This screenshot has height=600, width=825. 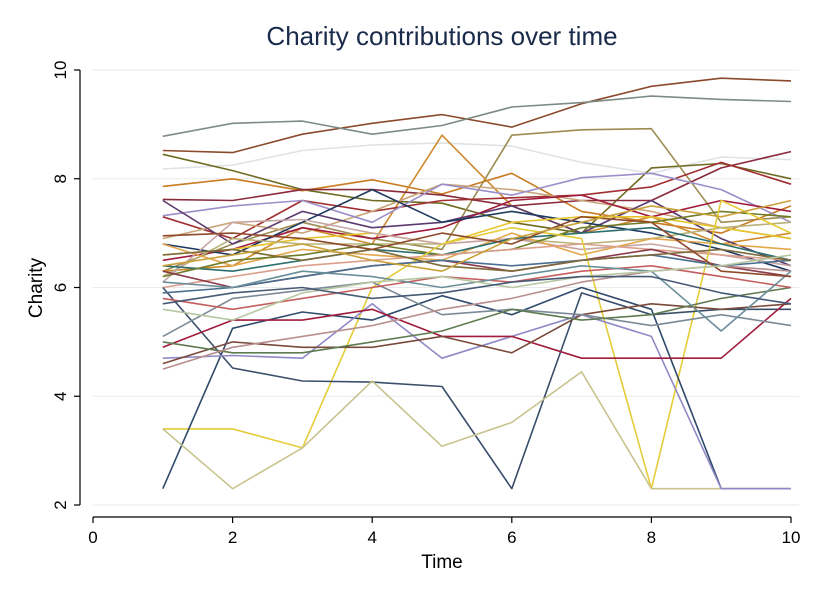 What do you see at coordinates (371, 537) in the screenshot?
I see `x-tick-label: 4` at bounding box center [371, 537].